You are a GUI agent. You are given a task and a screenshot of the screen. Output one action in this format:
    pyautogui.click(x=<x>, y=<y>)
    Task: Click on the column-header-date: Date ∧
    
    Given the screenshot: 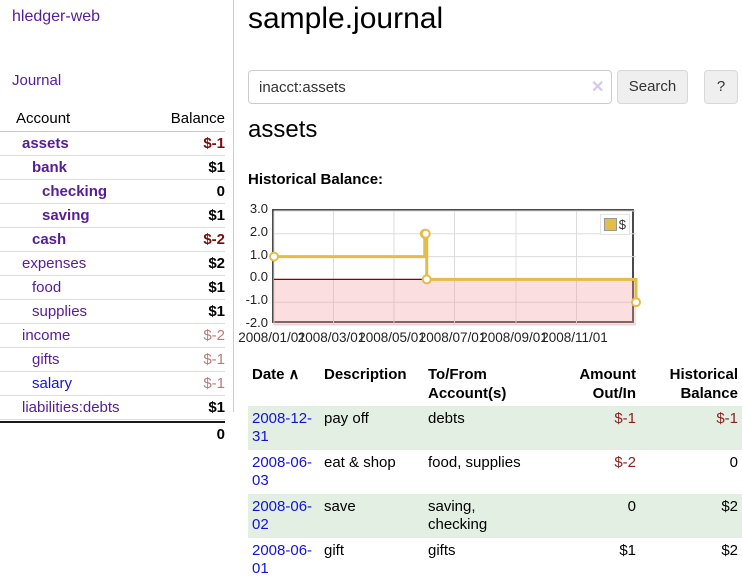 What is the action you would take?
    pyautogui.click(x=276, y=374)
    